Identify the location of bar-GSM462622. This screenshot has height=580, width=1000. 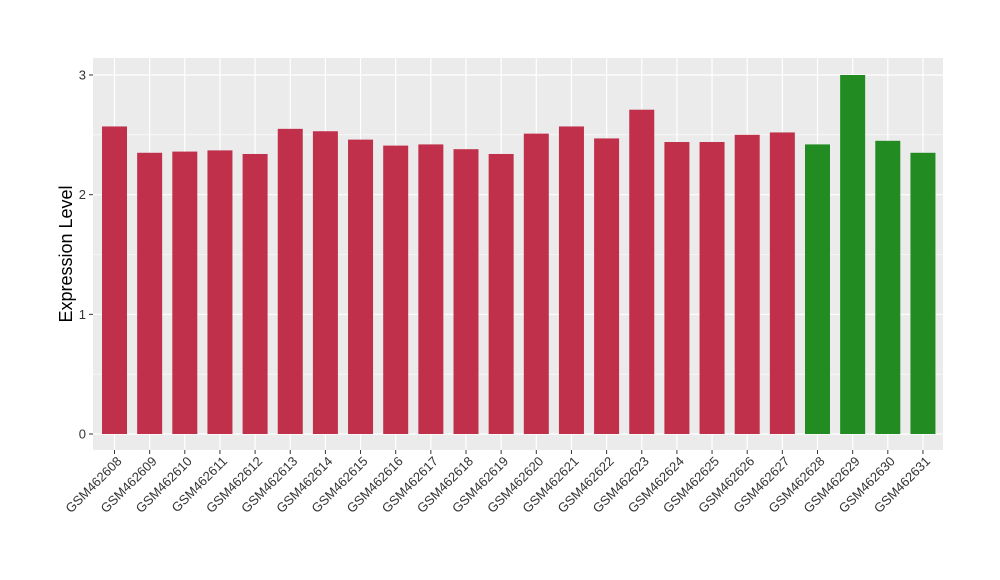
(607, 286).